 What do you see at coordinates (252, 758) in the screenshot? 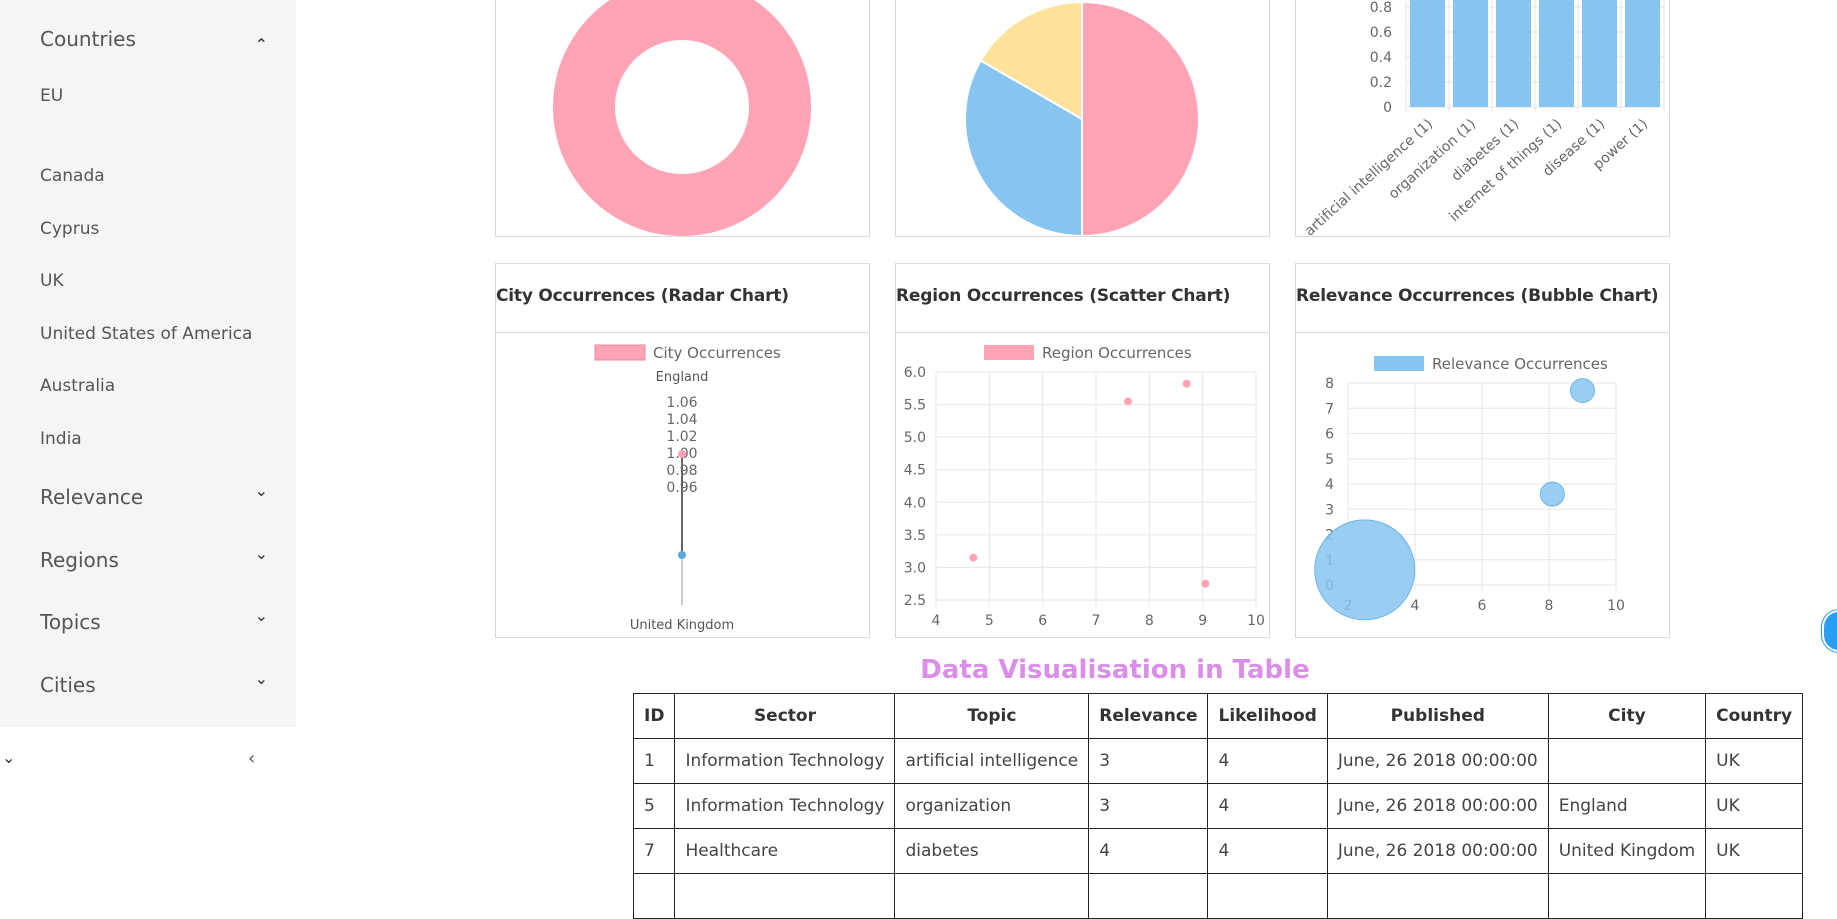
I see `sidebar-collapse-button: ‹` at bounding box center [252, 758].